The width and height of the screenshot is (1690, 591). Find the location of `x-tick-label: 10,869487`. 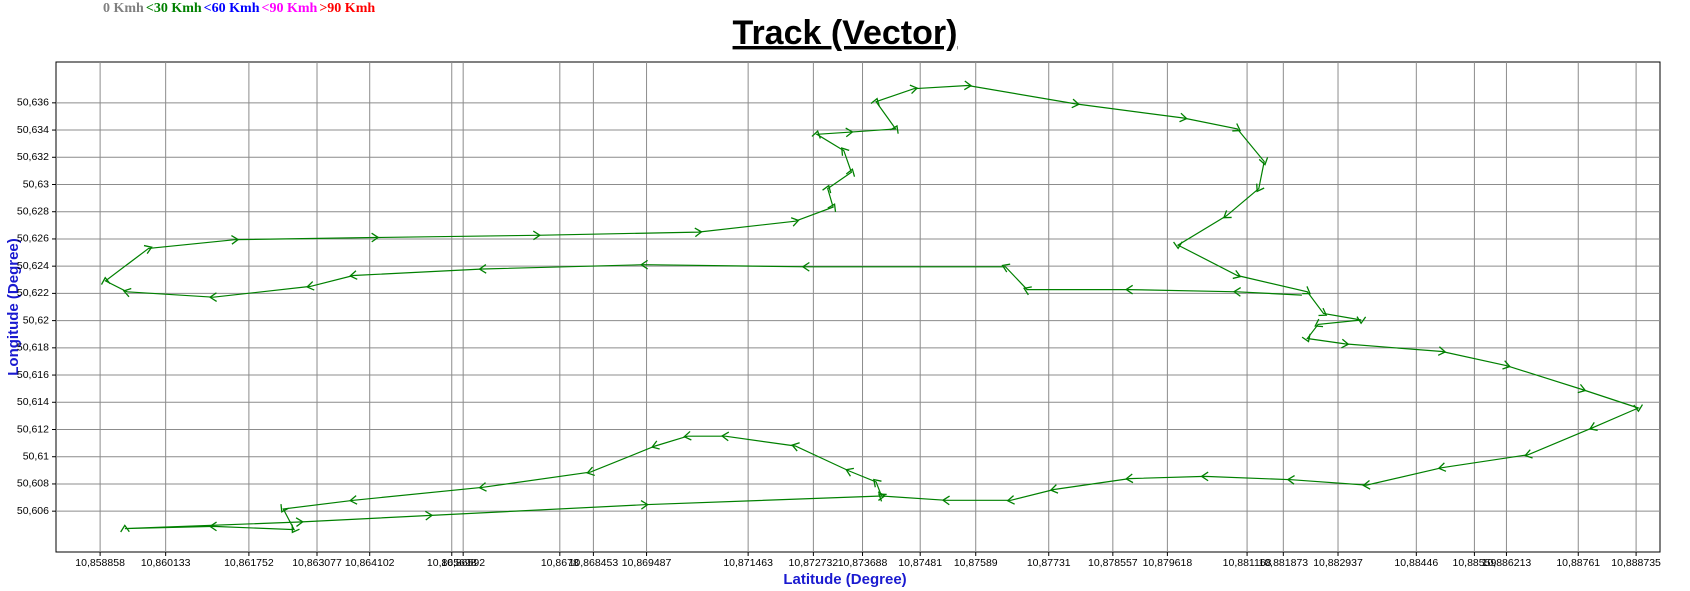

x-tick-label: 10,869487 is located at coordinates (647, 563).